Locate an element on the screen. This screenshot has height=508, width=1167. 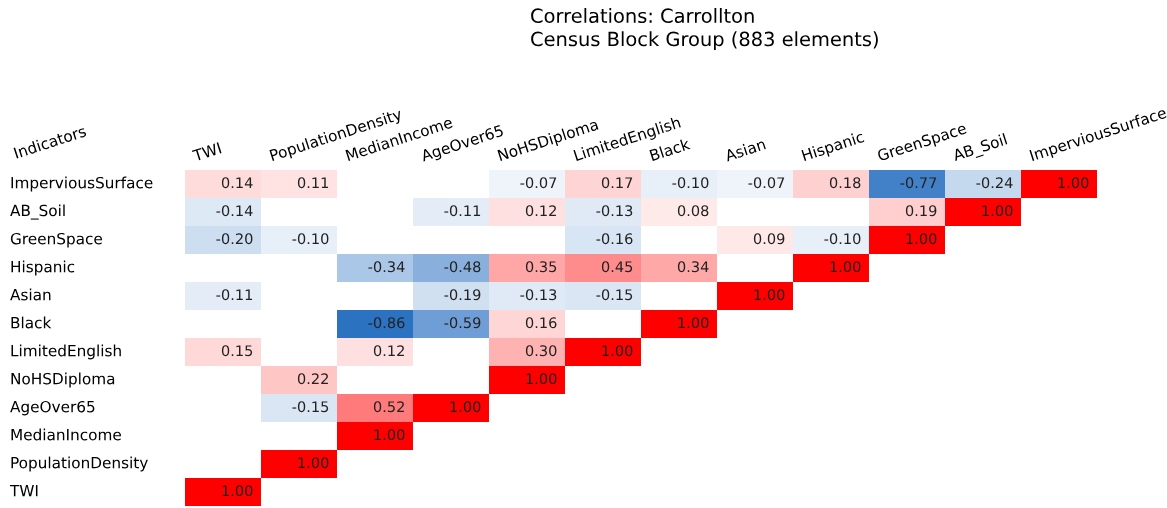
data-label: 0.16 is located at coordinates (541, 323).